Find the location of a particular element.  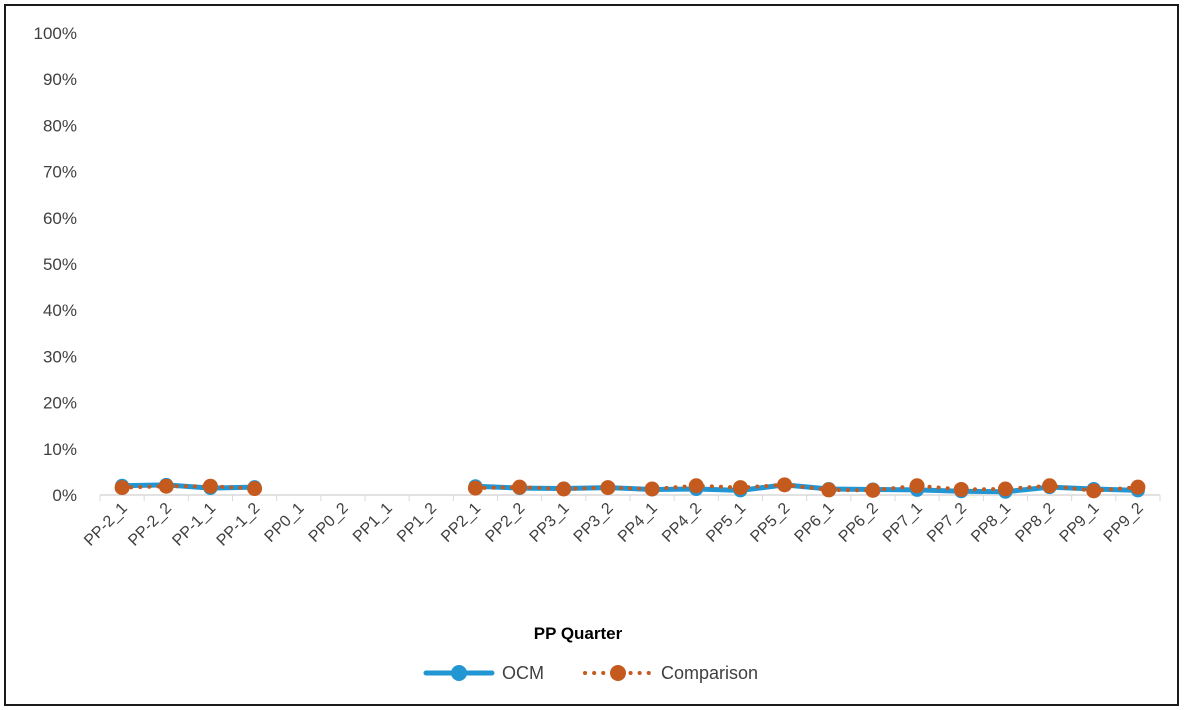

x-tick-label: PP6_2 is located at coordinates (859, 523).